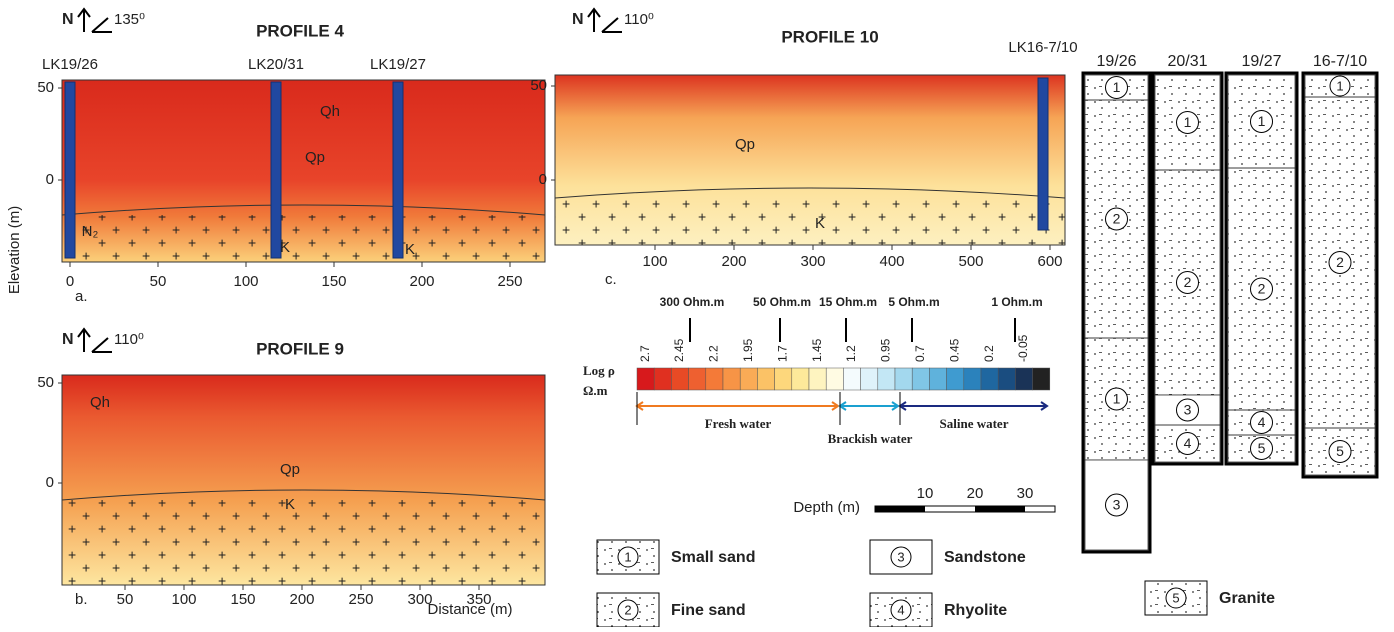  What do you see at coordinates (817, 350) in the screenshot?
I see `log-value: 1.45` at bounding box center [817, 350].